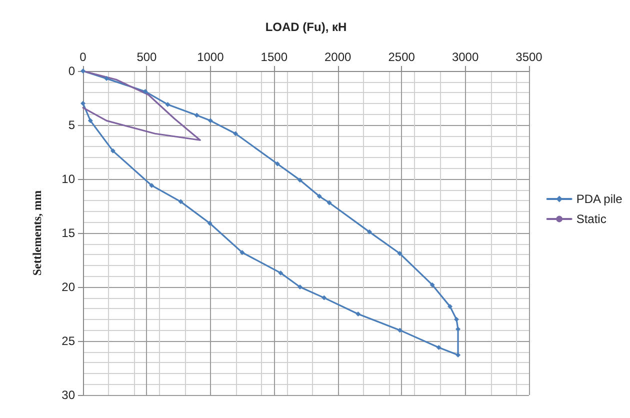 Image resolution: width=630 pixels, height=418 pixels. What do you see at coordinates (402, 57) in the screenshot?
I see `x-tick-label: 2500` at bounding box center [402, 57].